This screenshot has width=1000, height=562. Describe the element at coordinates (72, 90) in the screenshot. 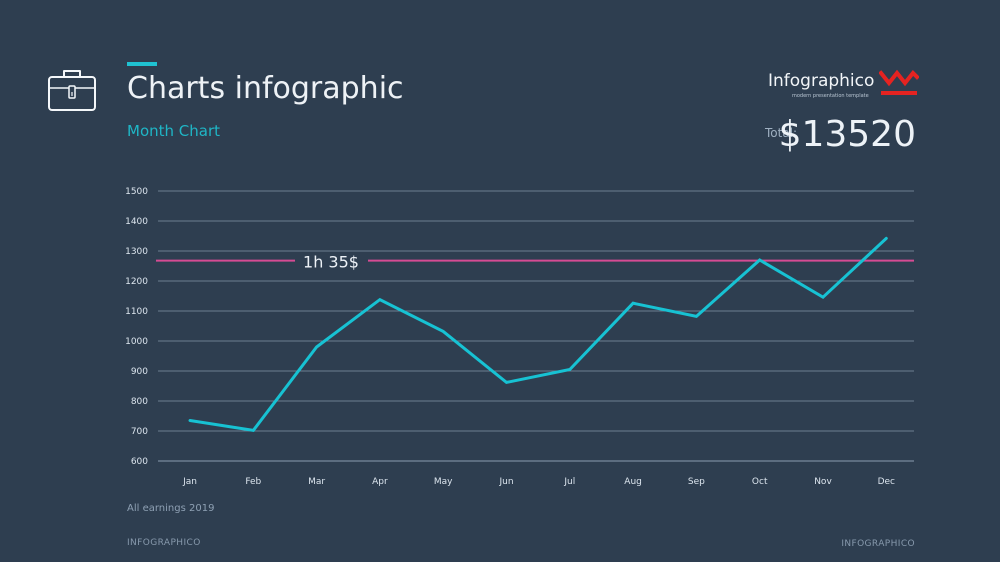

I see `briefcase-icon` at that location.